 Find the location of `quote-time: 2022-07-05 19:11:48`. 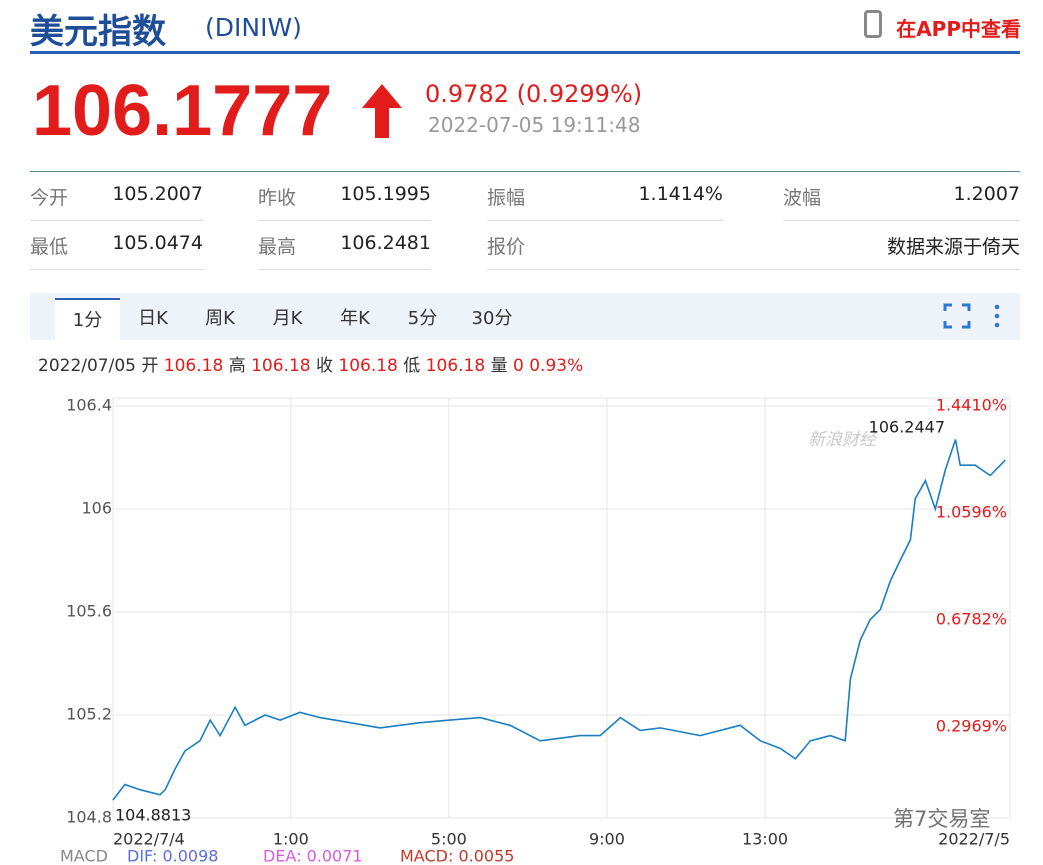

quote-time: 2022-07-05 19:11:48 is located at coordinates (534, 125).